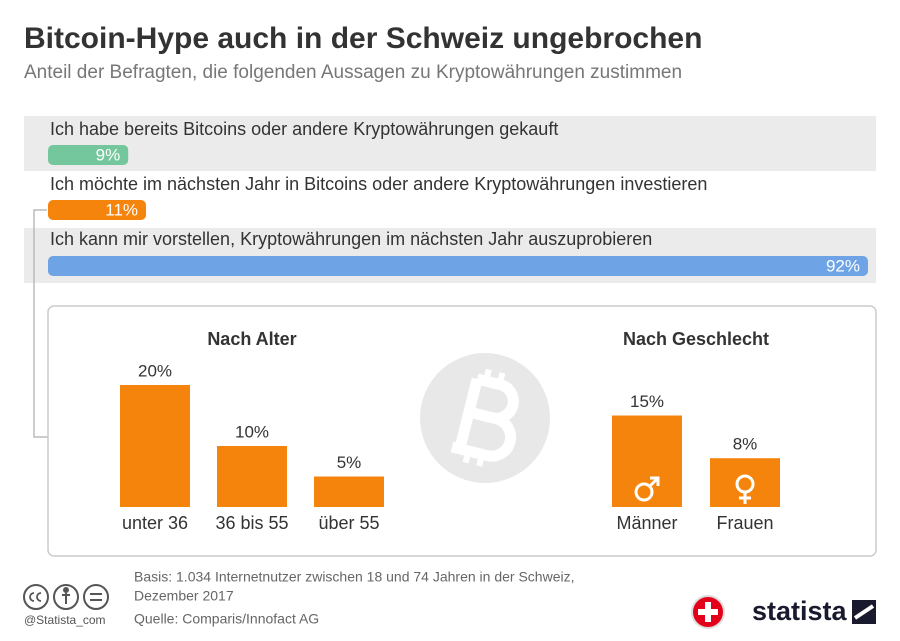 Image resolution: width=900 pixels, height=641 pixels. I want to click on x-tick-label: unter 36, so click(155, 523).